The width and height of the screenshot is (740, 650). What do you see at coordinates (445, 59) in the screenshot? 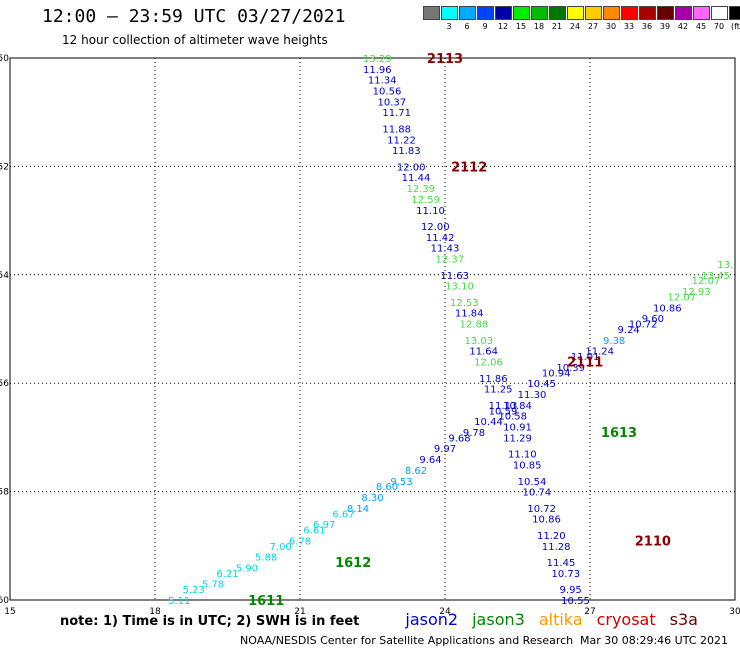
I see `time-marker-label: 2113` at bounding box center [445, 59].